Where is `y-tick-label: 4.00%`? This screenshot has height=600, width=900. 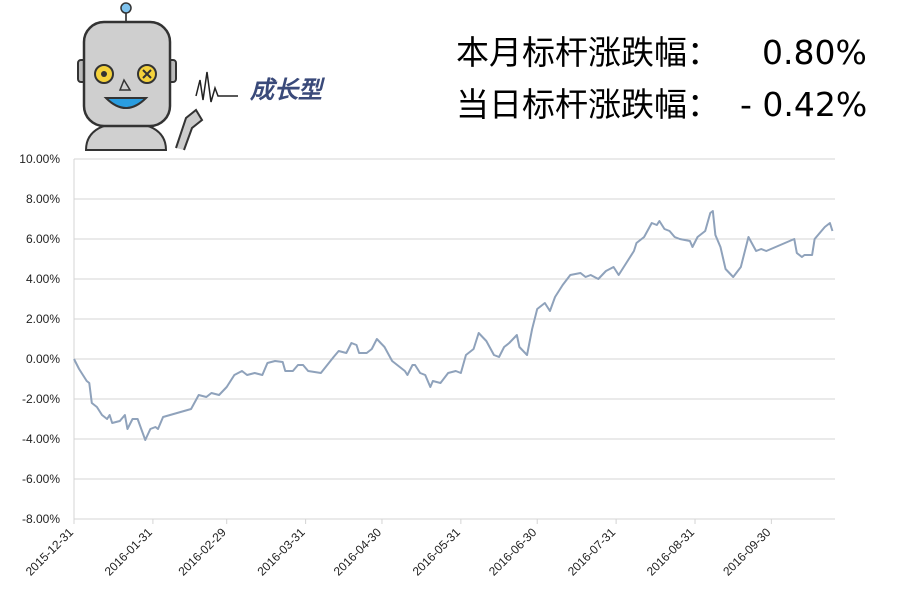
y-tick-label: 4.00% is located at coordinates (43, 279).